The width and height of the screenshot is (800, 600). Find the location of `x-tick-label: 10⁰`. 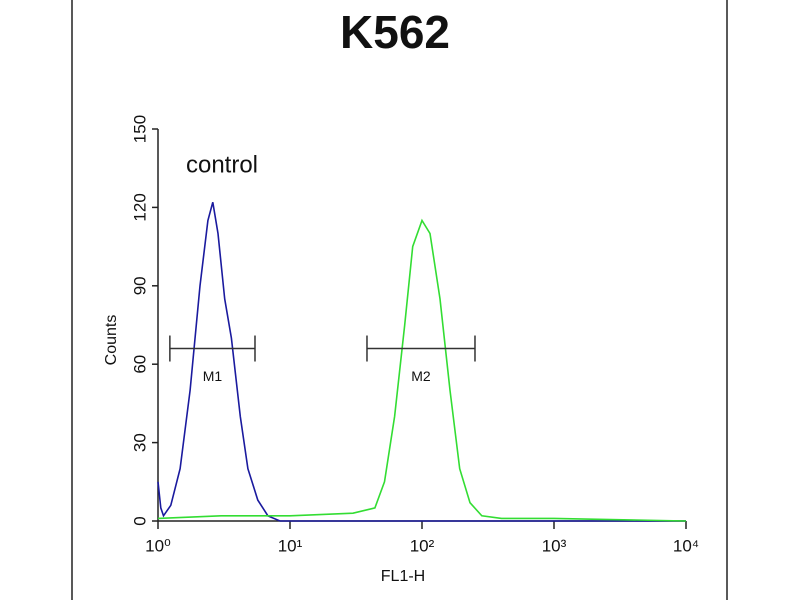

x-tick-label: 10⁰ is located at coordinates (158, 545).